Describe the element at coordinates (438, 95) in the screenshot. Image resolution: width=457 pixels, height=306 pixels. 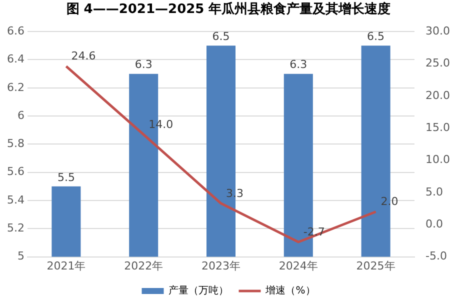
I see `y2-tick-label: 20.0` at that location.